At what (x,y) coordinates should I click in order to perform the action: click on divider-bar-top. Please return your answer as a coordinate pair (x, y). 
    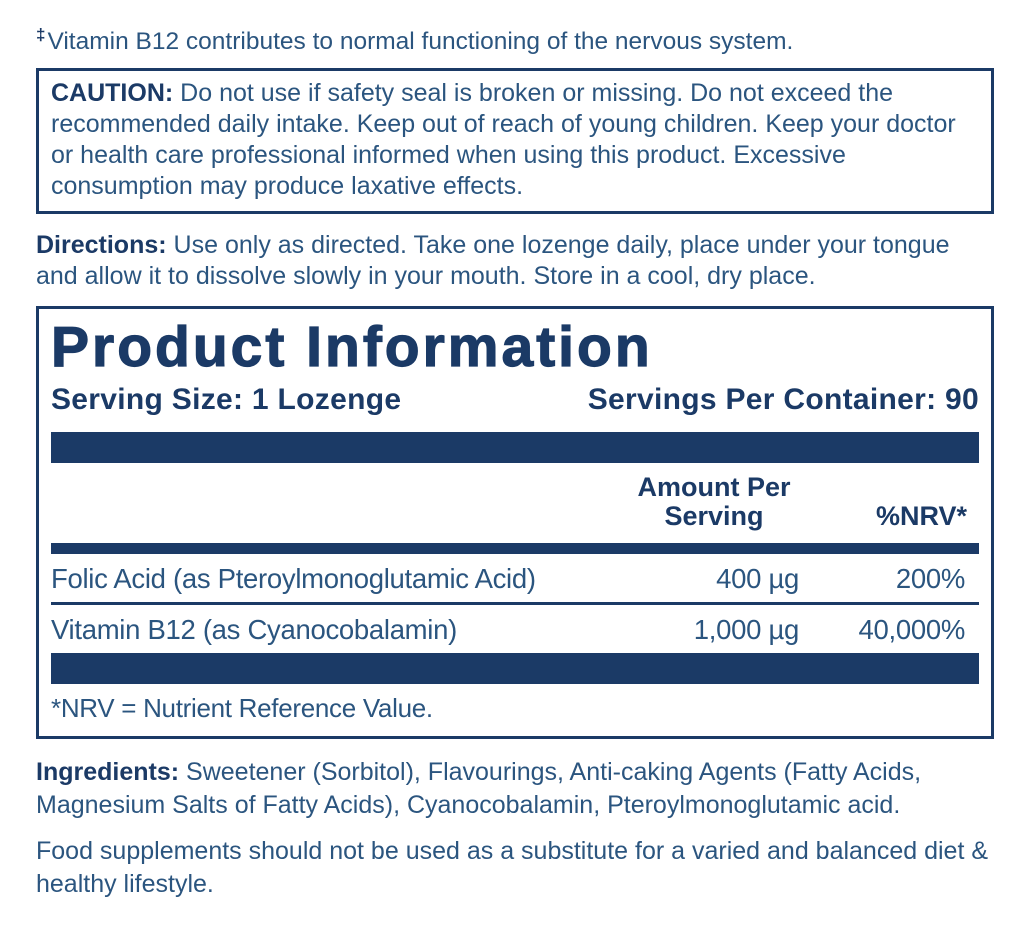
    Looking at the image, I should click on (515, 447).